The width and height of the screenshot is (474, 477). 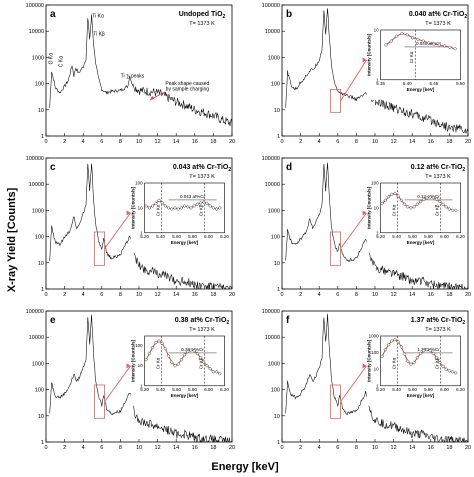 What do you see at coordinates (428, 349) in the screenshot?
I see `concentration-label: 1.37 at%Cr` at bounding box center [428, 349].